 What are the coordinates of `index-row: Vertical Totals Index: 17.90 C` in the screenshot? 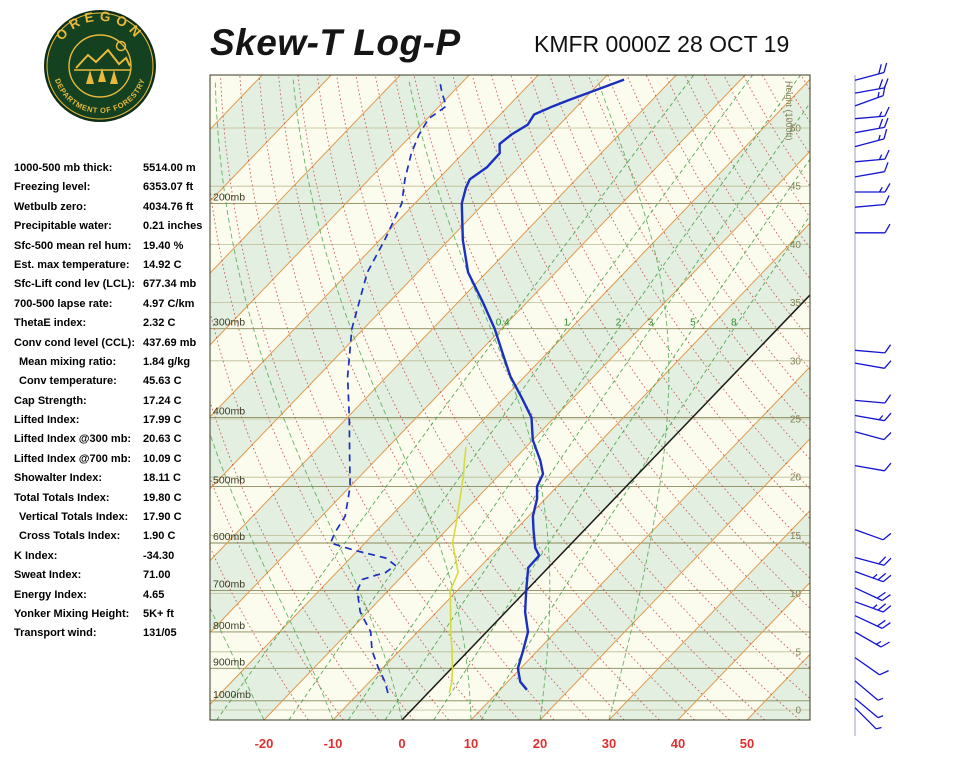 It's located at (114, 520).